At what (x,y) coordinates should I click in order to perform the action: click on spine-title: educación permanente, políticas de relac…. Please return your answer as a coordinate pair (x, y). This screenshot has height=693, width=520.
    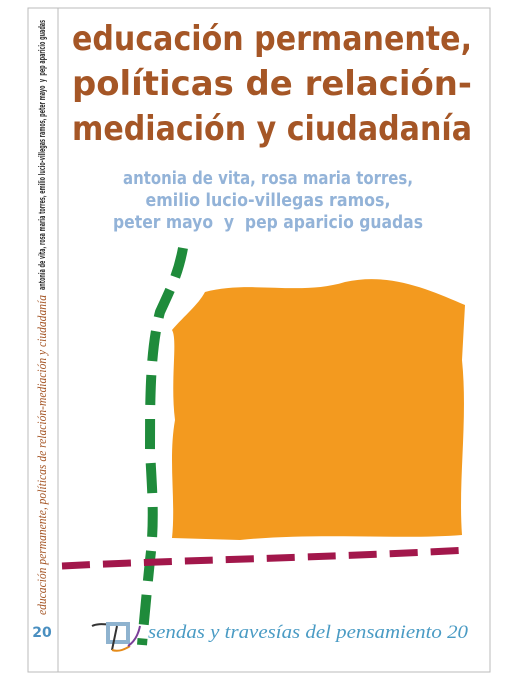
    Looking at the image, I should click on (41, 455).